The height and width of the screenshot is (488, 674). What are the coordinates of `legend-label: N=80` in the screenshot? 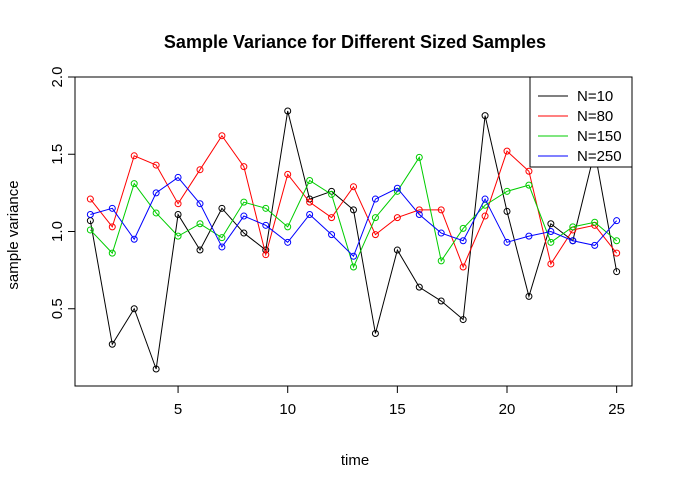 It's located at (595, 116).